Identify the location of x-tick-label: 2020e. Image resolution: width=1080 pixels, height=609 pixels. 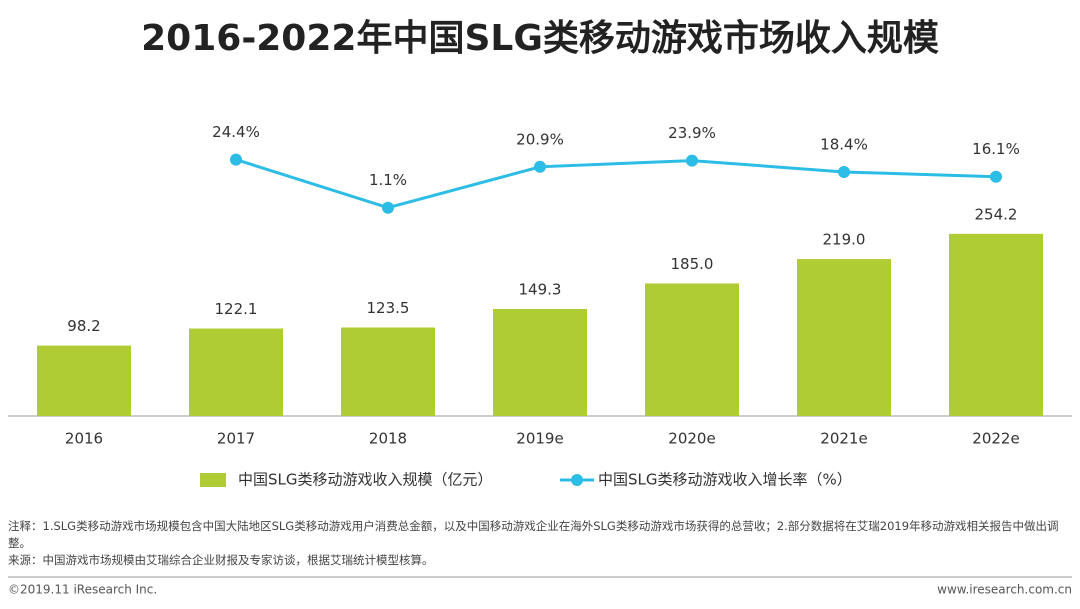
(691, 439).